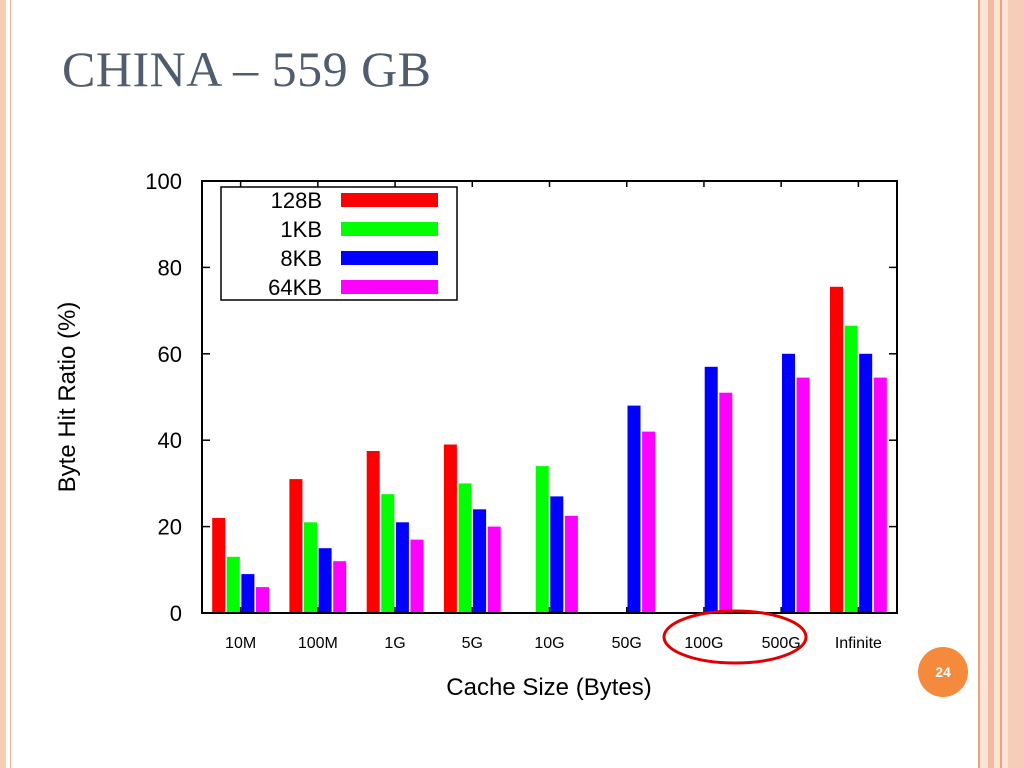 The height and width of the screenshot is (768, 1024). Describe the element at coordinates (170, 354) in the screenshot. I see `y-tick-label: 60` at that location.